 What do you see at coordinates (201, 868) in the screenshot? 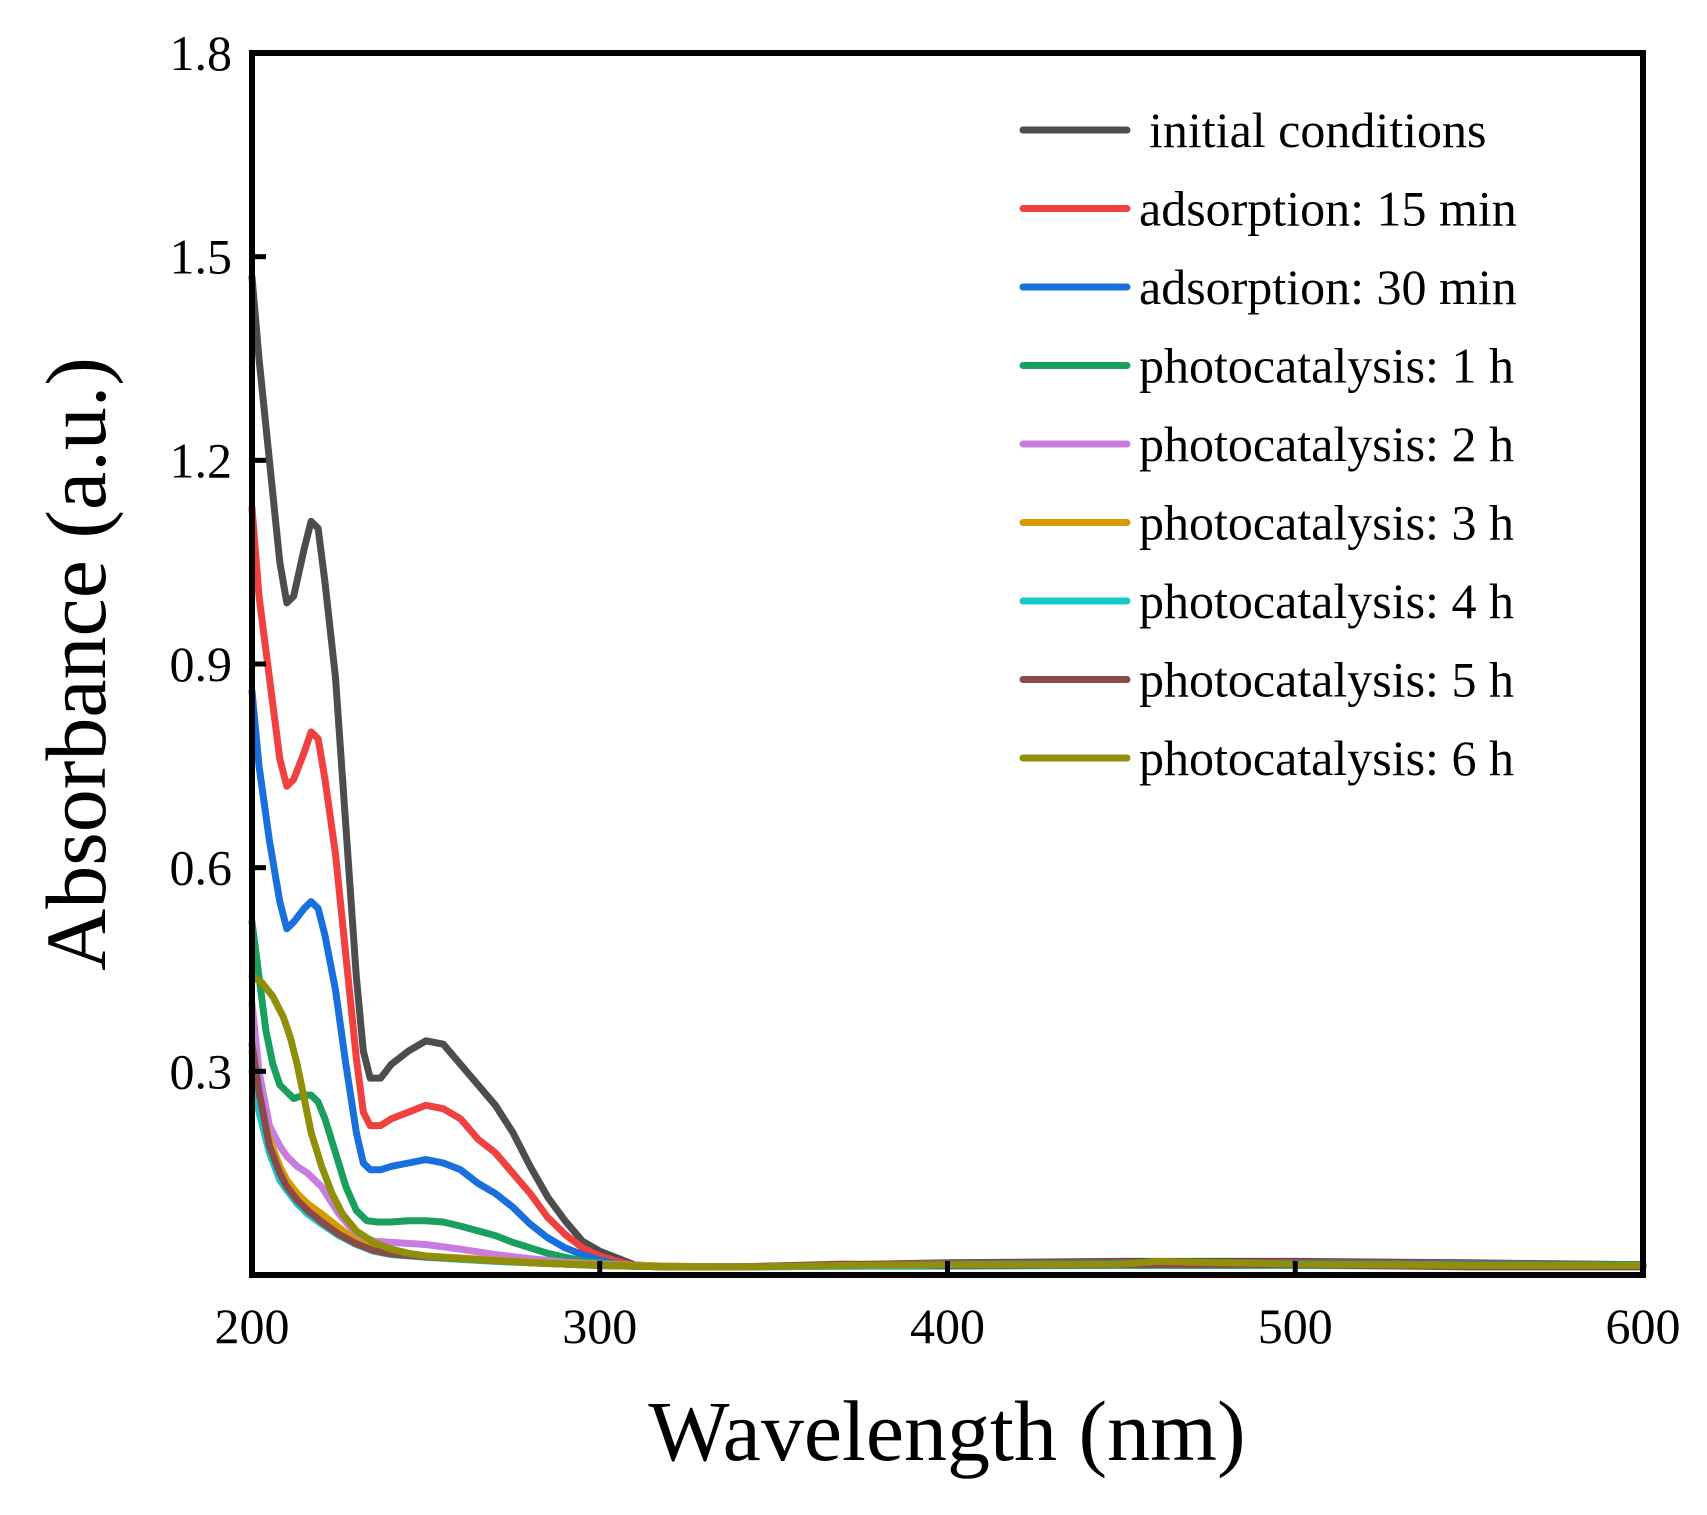
I see `y-tick-label: 0.6` at bounding box center [201, 868].